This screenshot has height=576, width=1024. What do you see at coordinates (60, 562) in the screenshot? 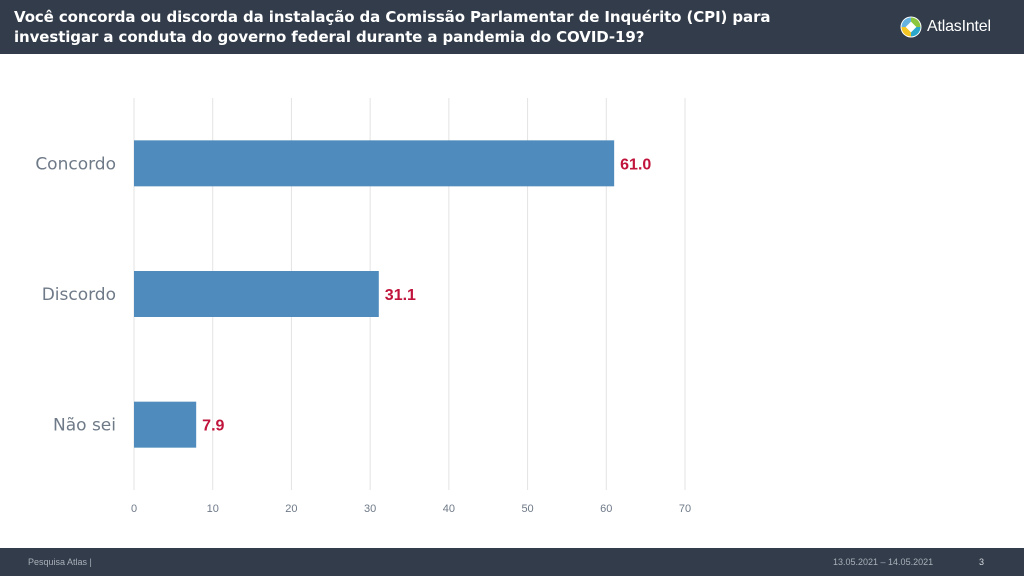
I see `footer-source: Pesquisa Atlas |` at bounding box center [60, 562].